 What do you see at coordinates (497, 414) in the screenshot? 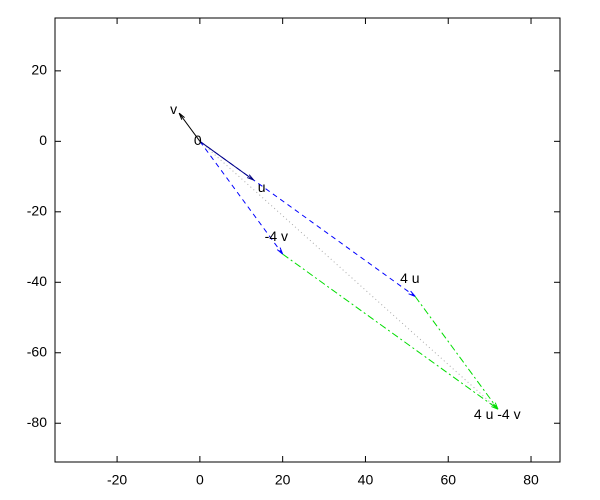
I see `point-label: 4 u -4 v` at bounding box center [497, 414].